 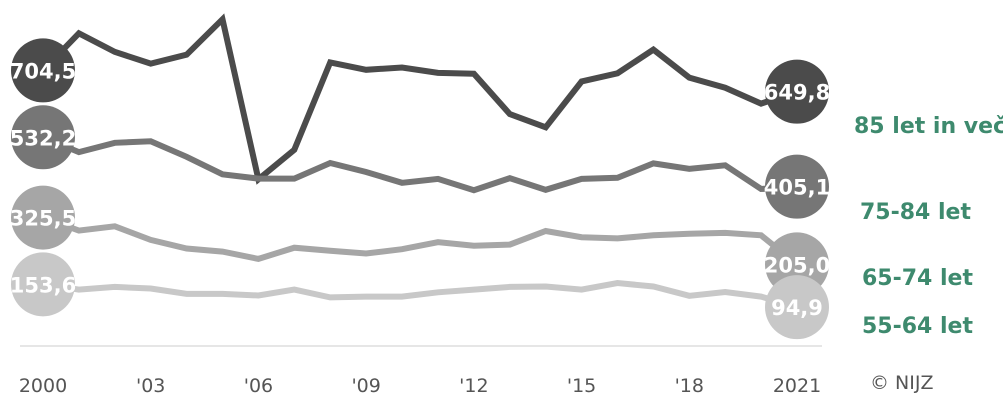 I want to click on value-label-end-1: 405,1, so click(x=797, y=188).